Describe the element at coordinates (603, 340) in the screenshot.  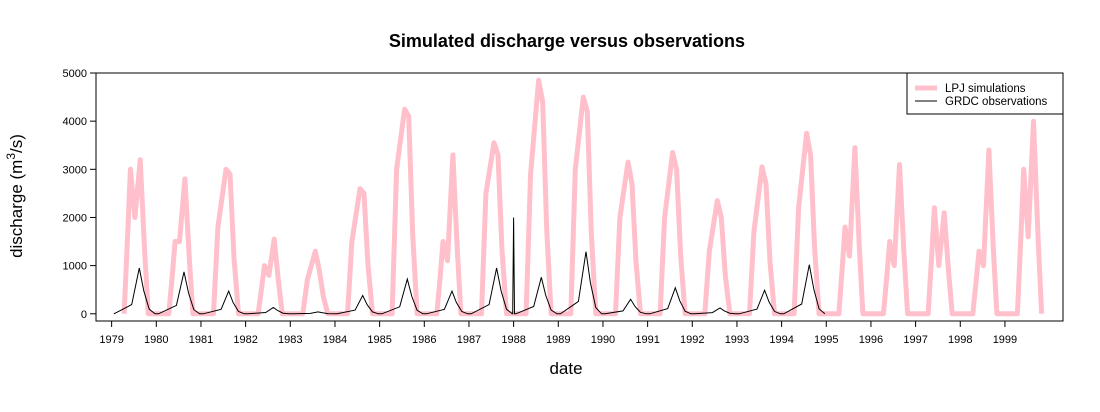
I see `x-tick-label: 1990` at that location.